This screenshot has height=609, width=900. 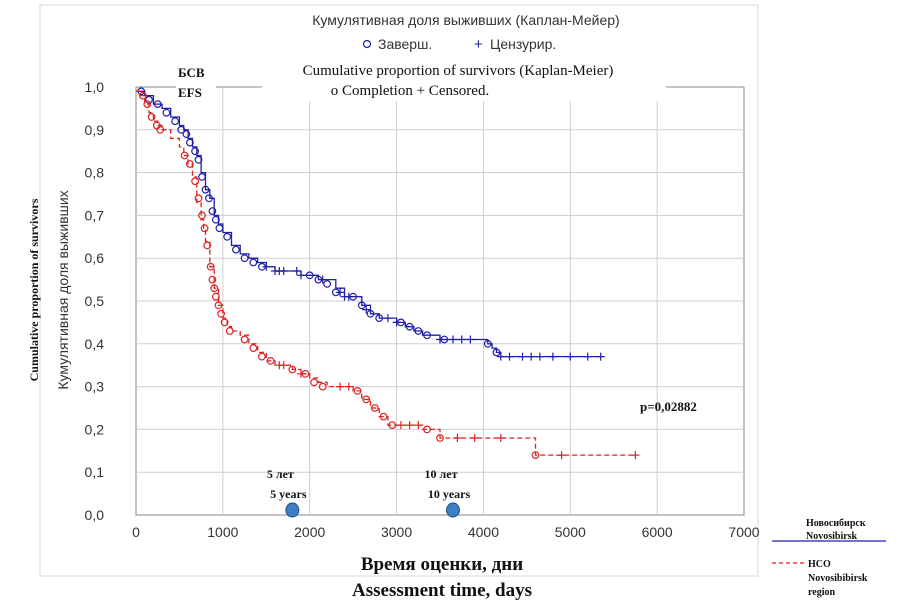 What do you see at coordinates (821, 592) in the screenshot?
I see `legend-series-2-line3: region` at bounding box center [821, 592].